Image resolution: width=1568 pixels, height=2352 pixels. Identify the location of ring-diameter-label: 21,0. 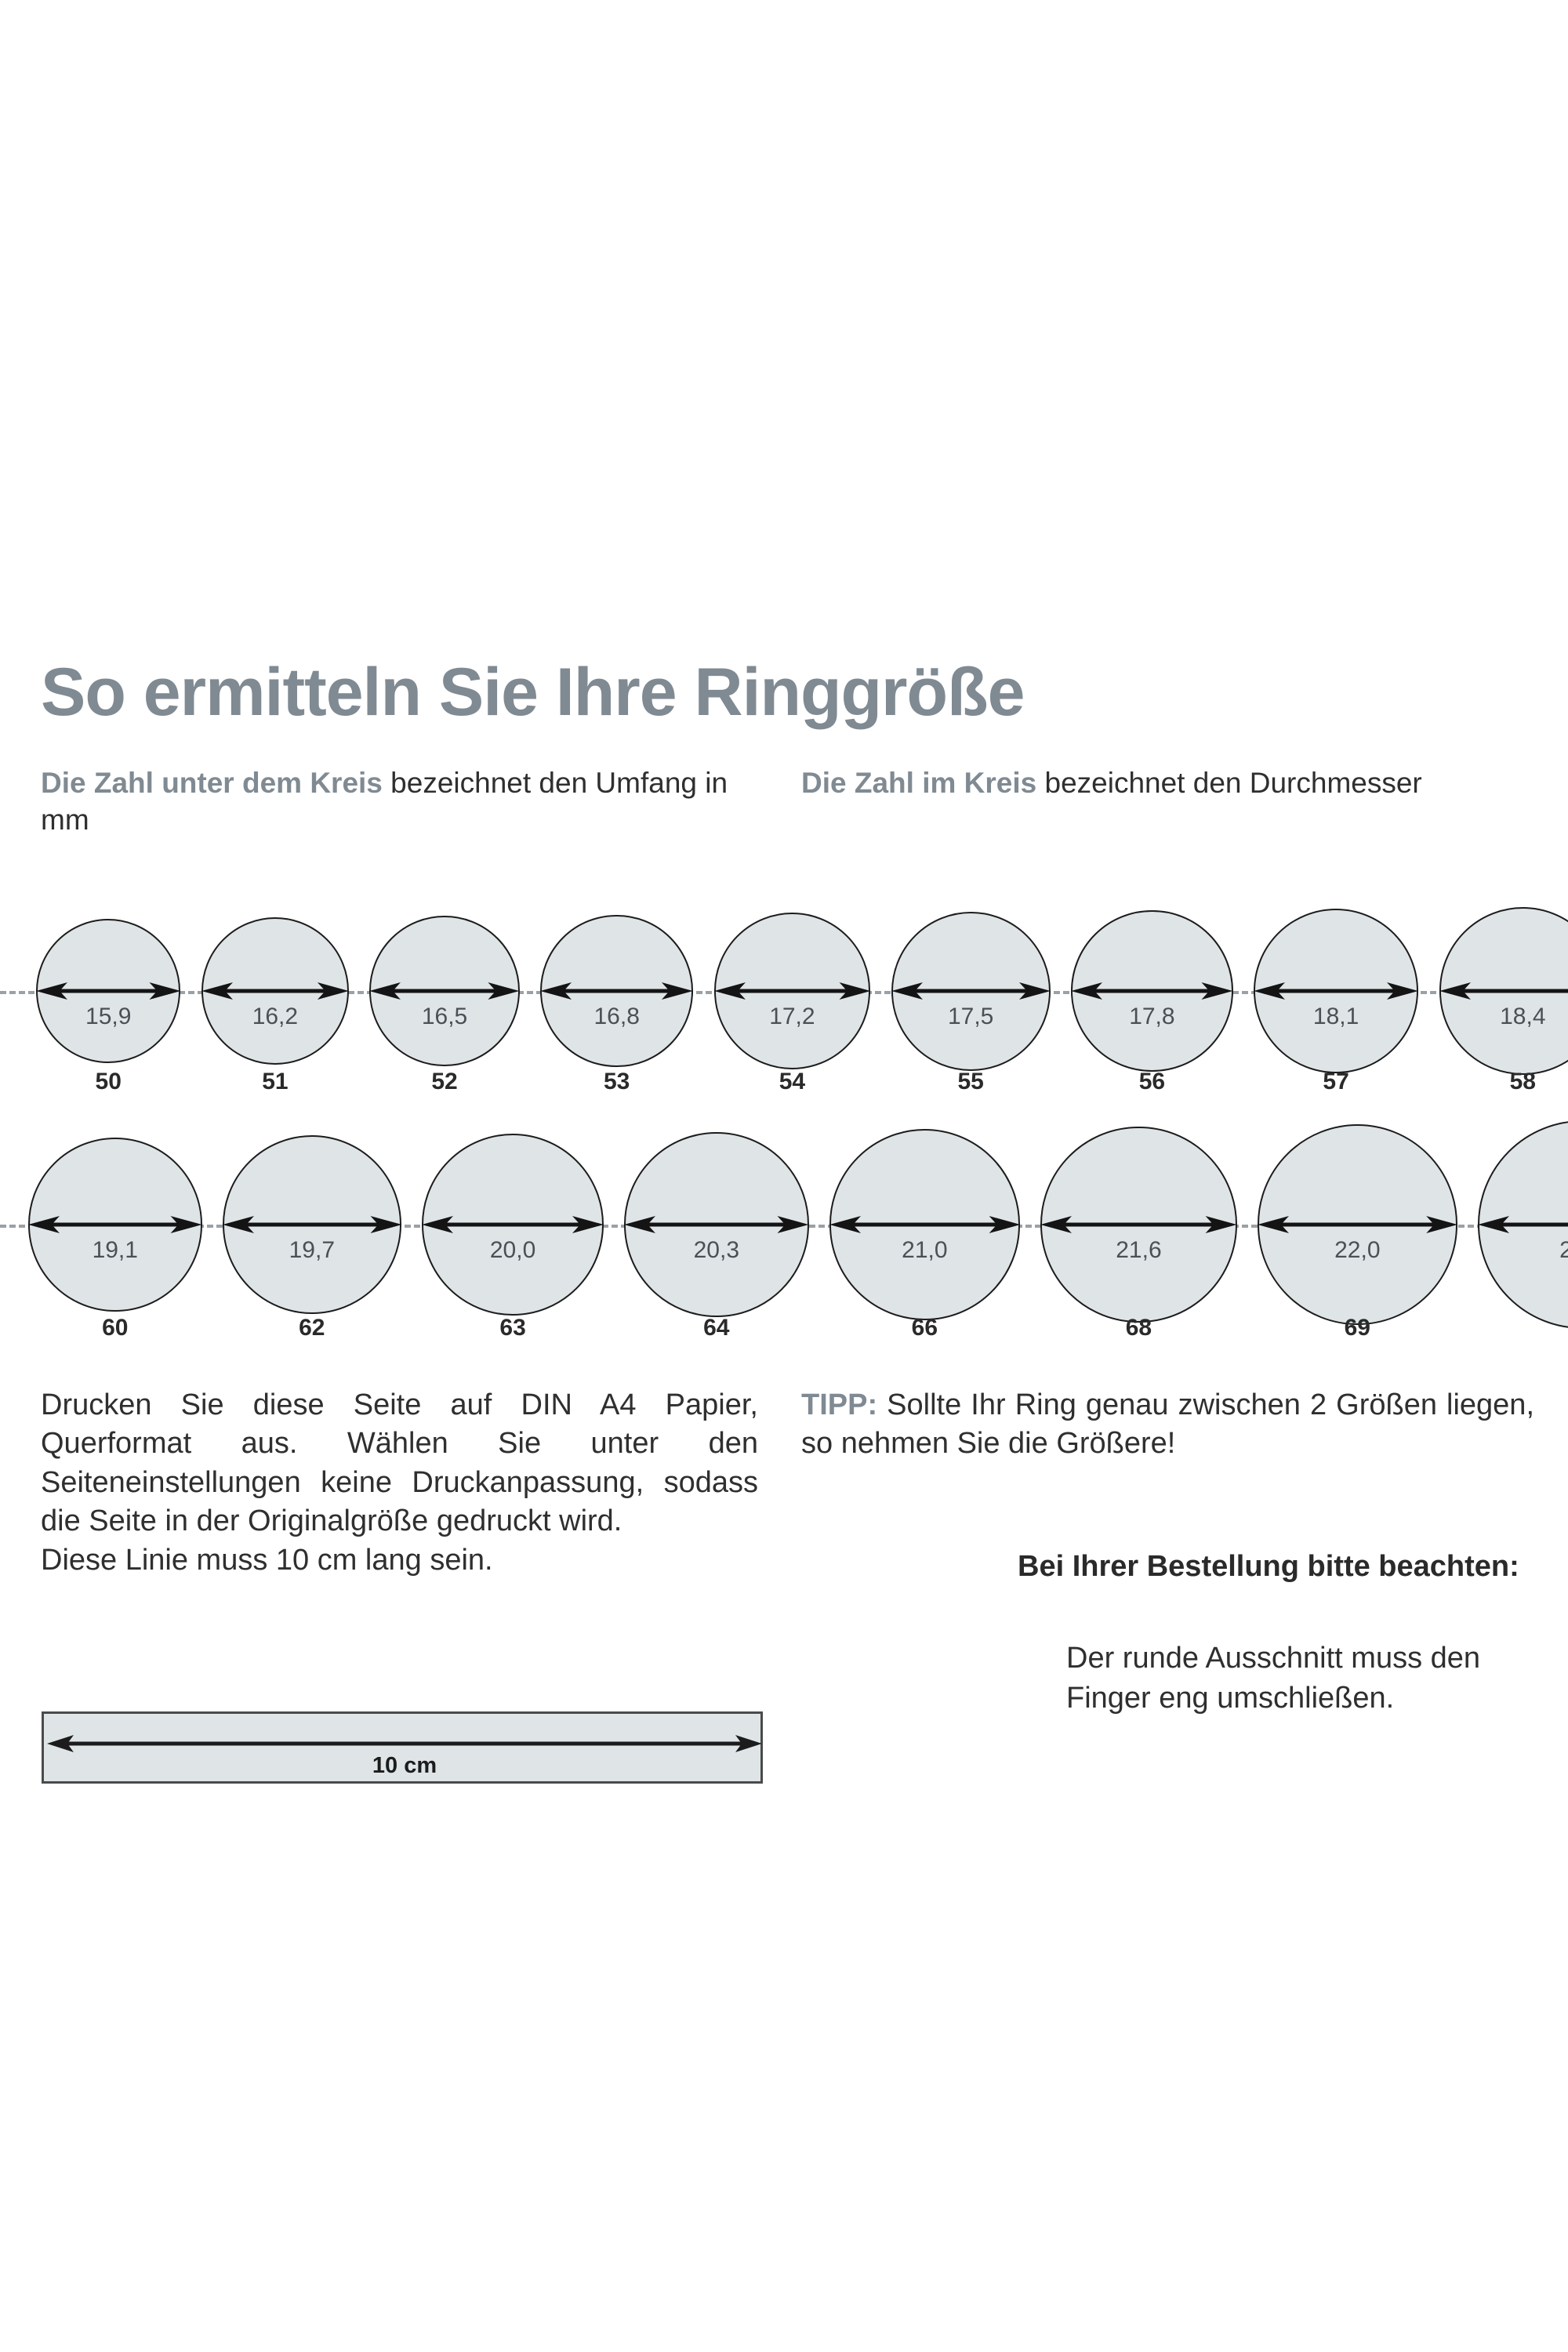
(925, 1250).